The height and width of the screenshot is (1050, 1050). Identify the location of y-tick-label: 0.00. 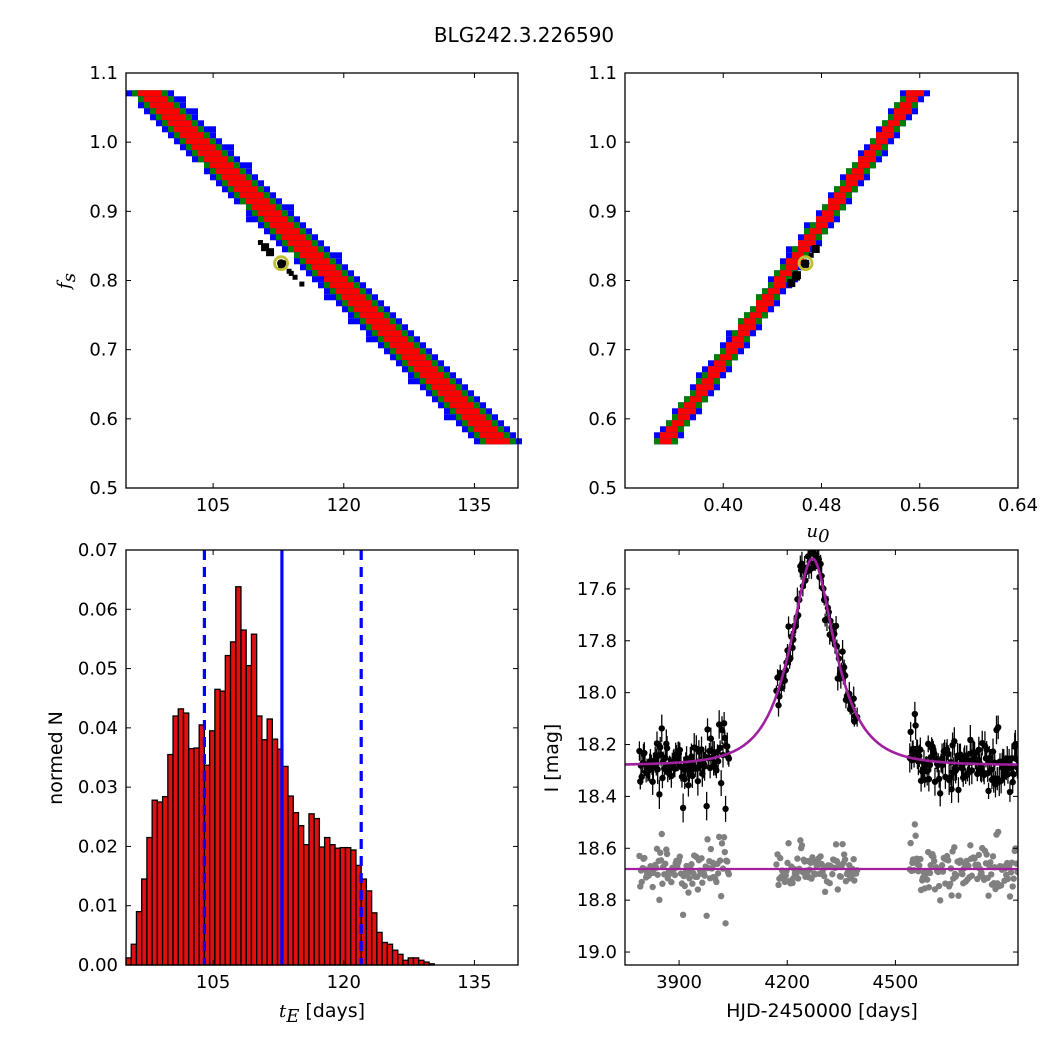
(98, 965).